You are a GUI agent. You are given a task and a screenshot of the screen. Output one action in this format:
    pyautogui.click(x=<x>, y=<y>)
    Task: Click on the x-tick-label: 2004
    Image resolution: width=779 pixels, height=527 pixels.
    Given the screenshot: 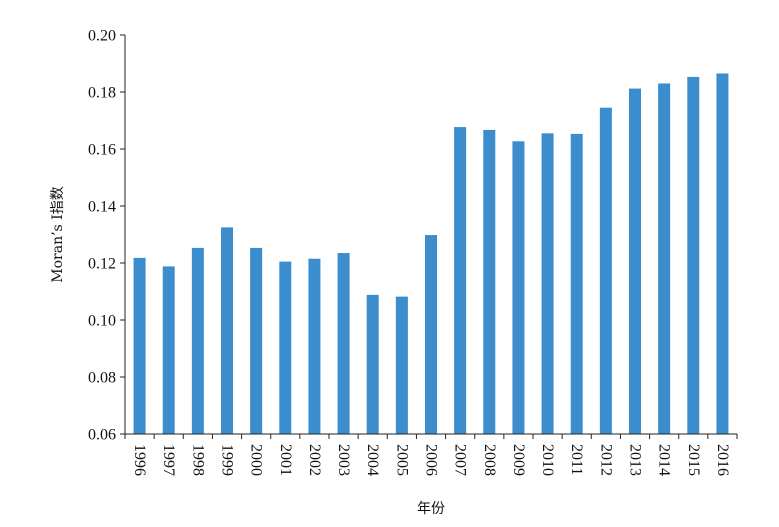 What is the action you would take?
    pyautogui.click(x=372, y=460)
    